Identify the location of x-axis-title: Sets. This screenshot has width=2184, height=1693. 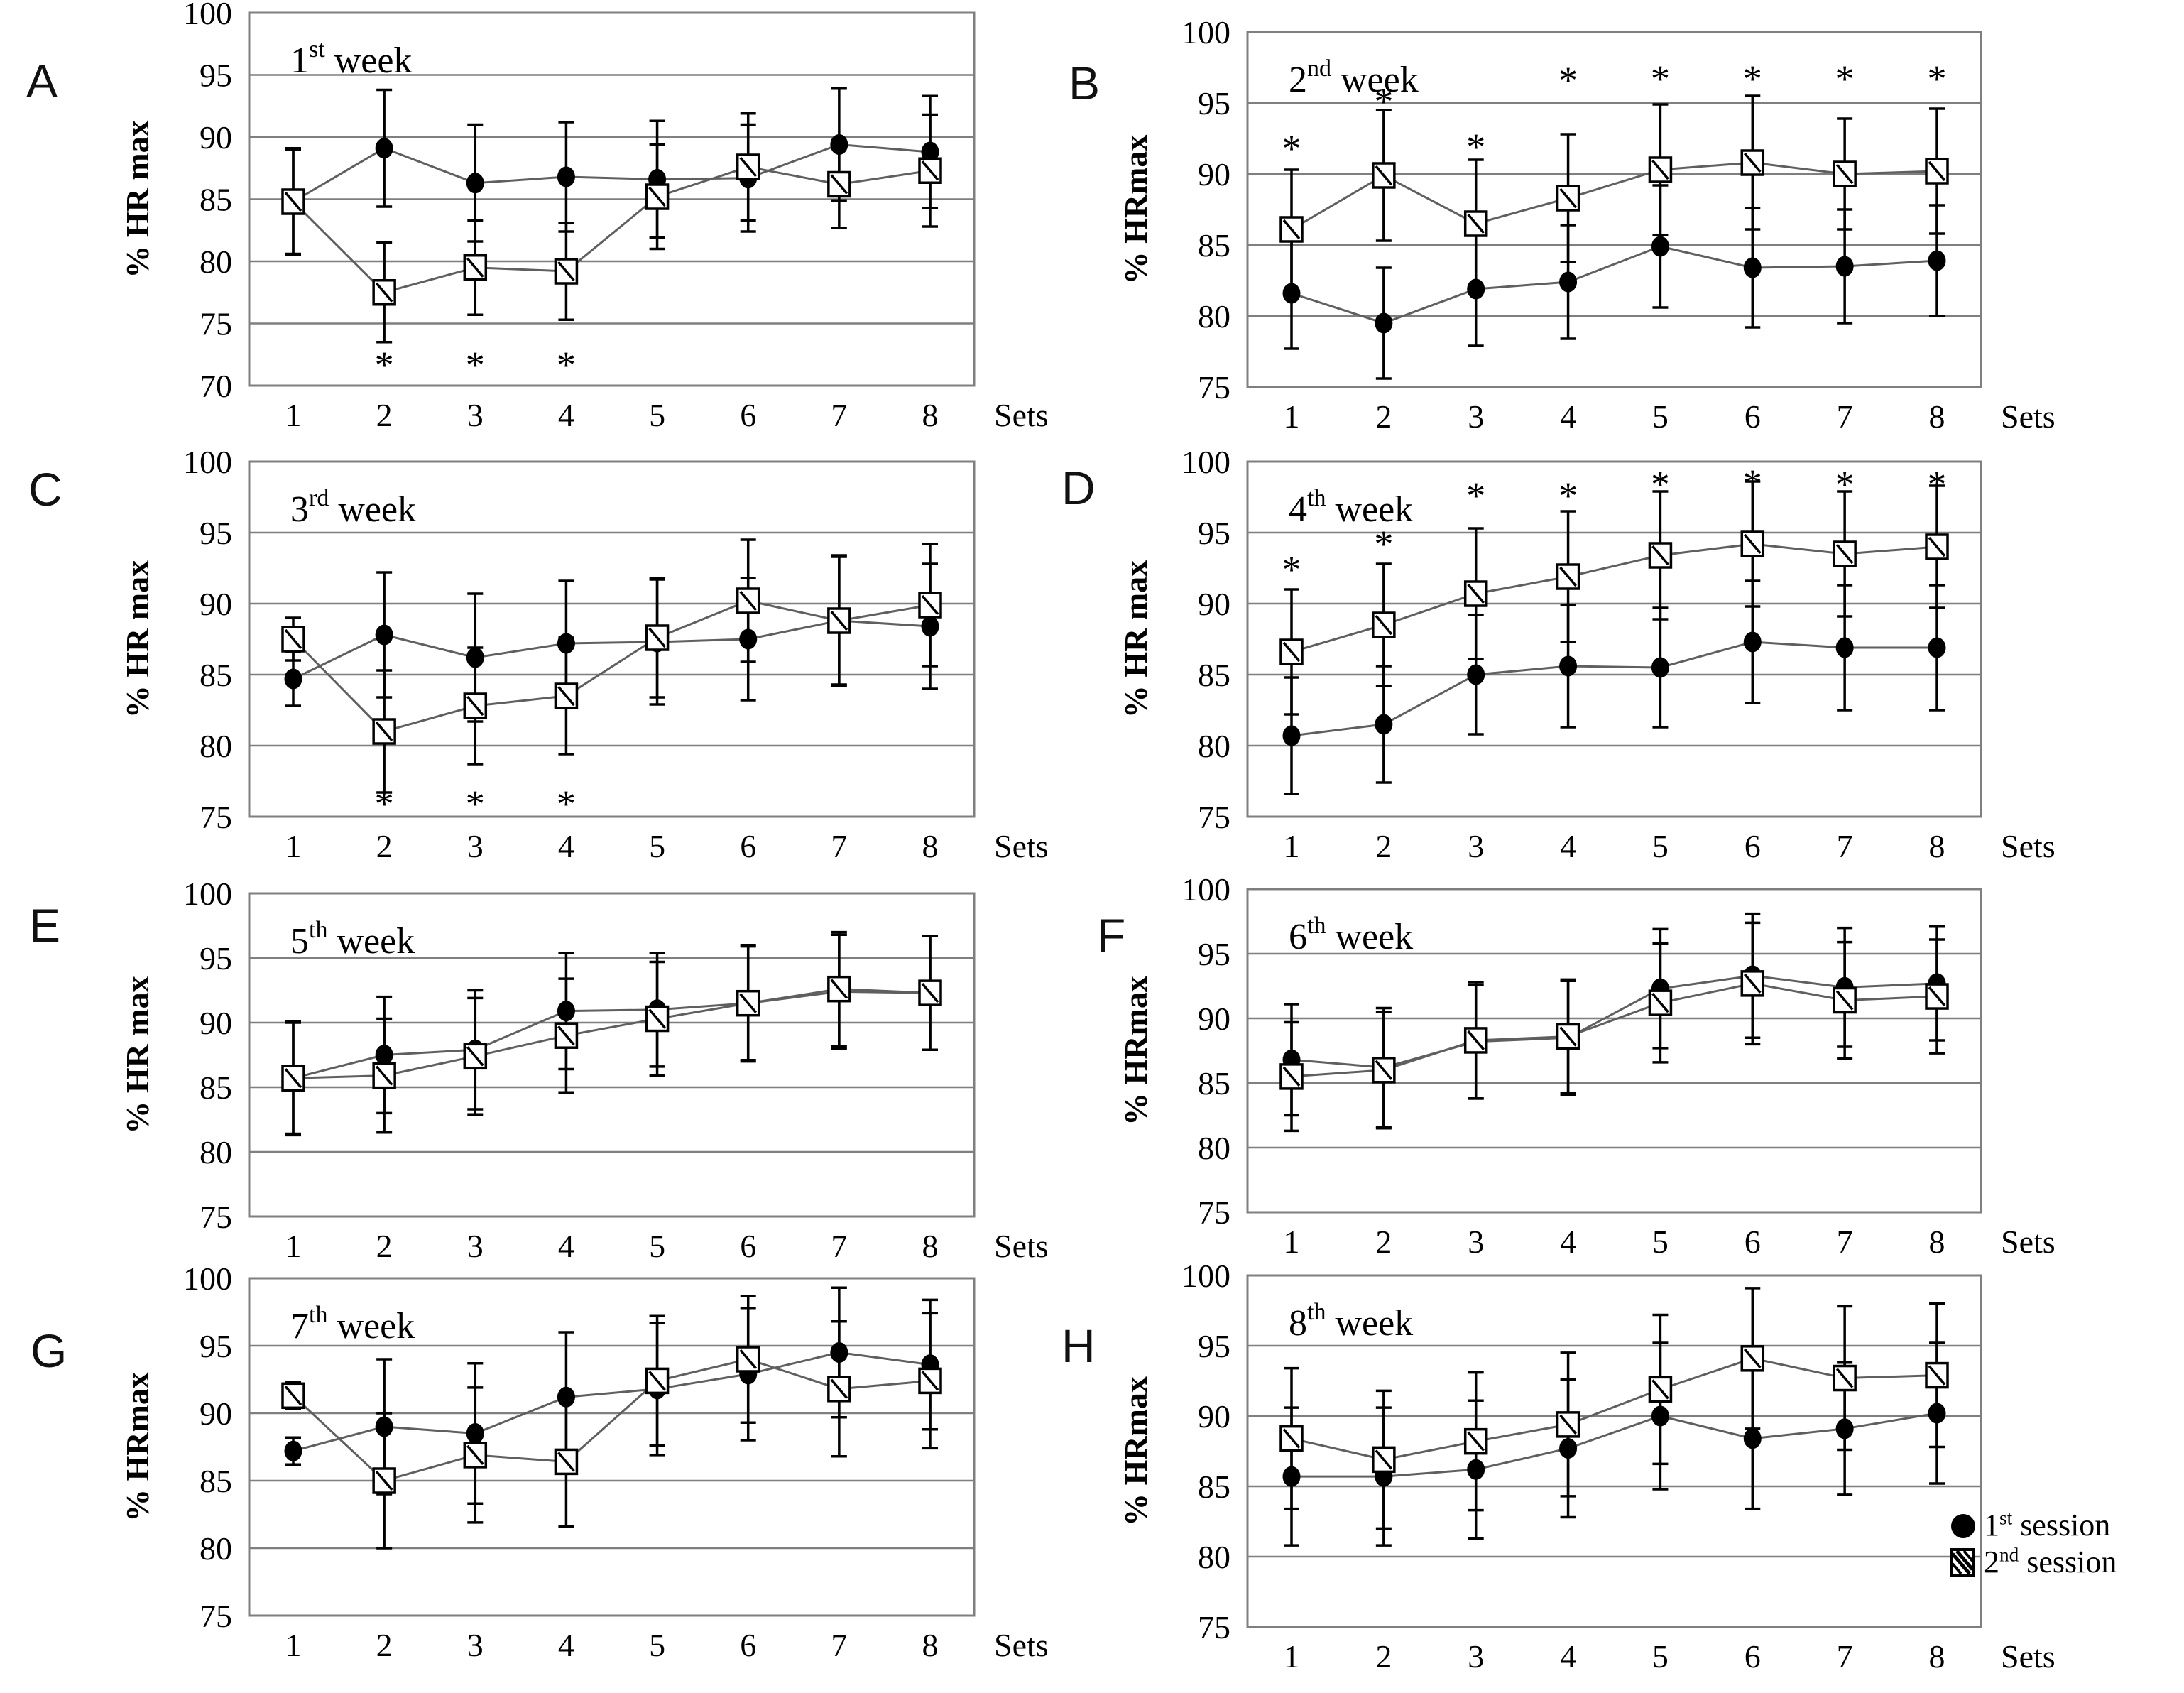
(1022, 415).